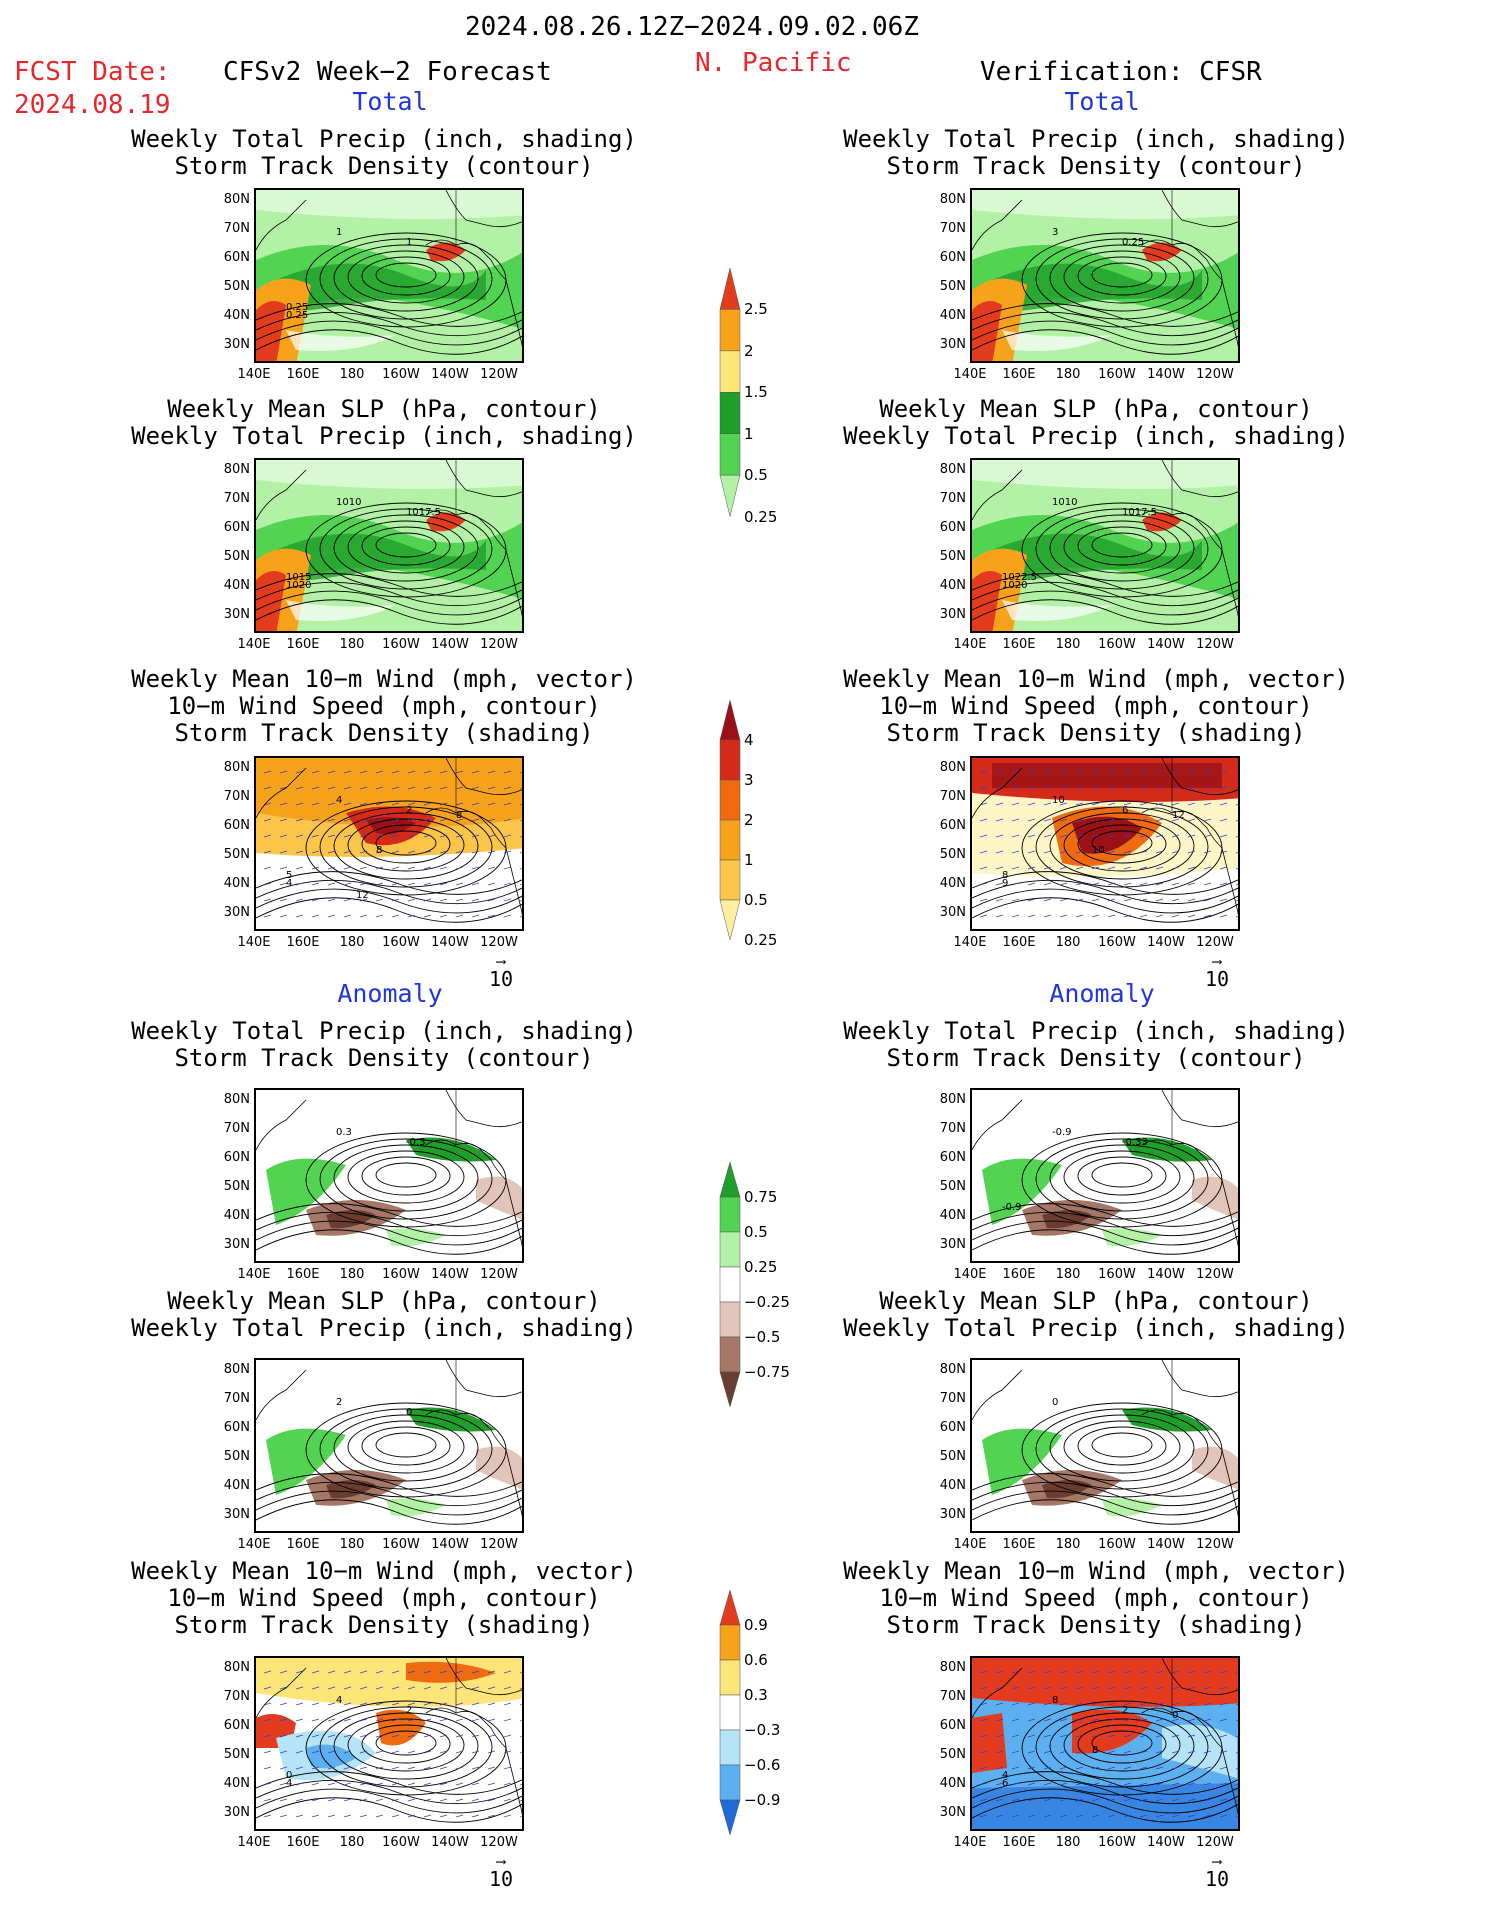 Image resolution: width=1487 pixels, height=1925 pixels. What do you see at coordinates (416, 1142) in the screenshot?
I see `contour-label: -0.3` at bounding box center [416, 1142].